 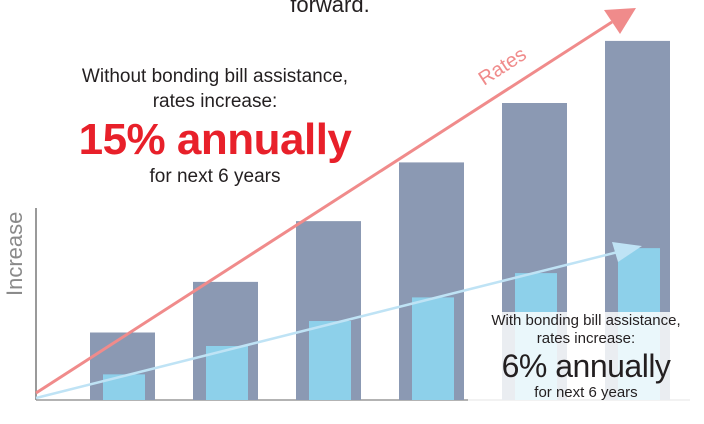 What do you see at coordinates (586, 320) in the screenshot?
I see `with-assistance-line1: With bonding bill assistance,` at bounding box center [586, 320].